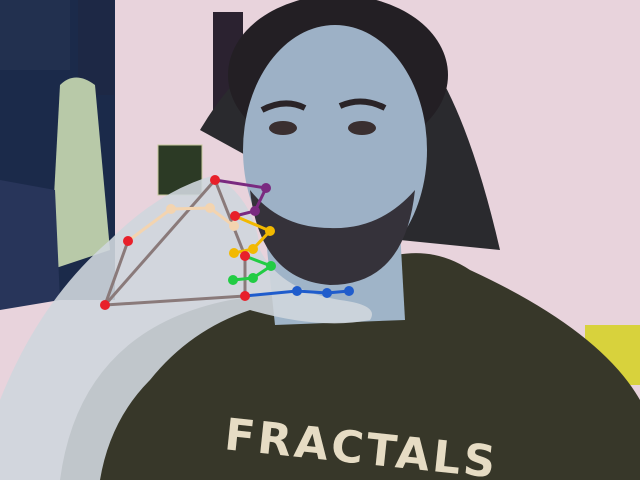 This screenshot has width=640, height=480. What do you see at coordinates (327, 293) in the screenshot?
I see `pinky-dip-joint` at bounding box center [327, 293].